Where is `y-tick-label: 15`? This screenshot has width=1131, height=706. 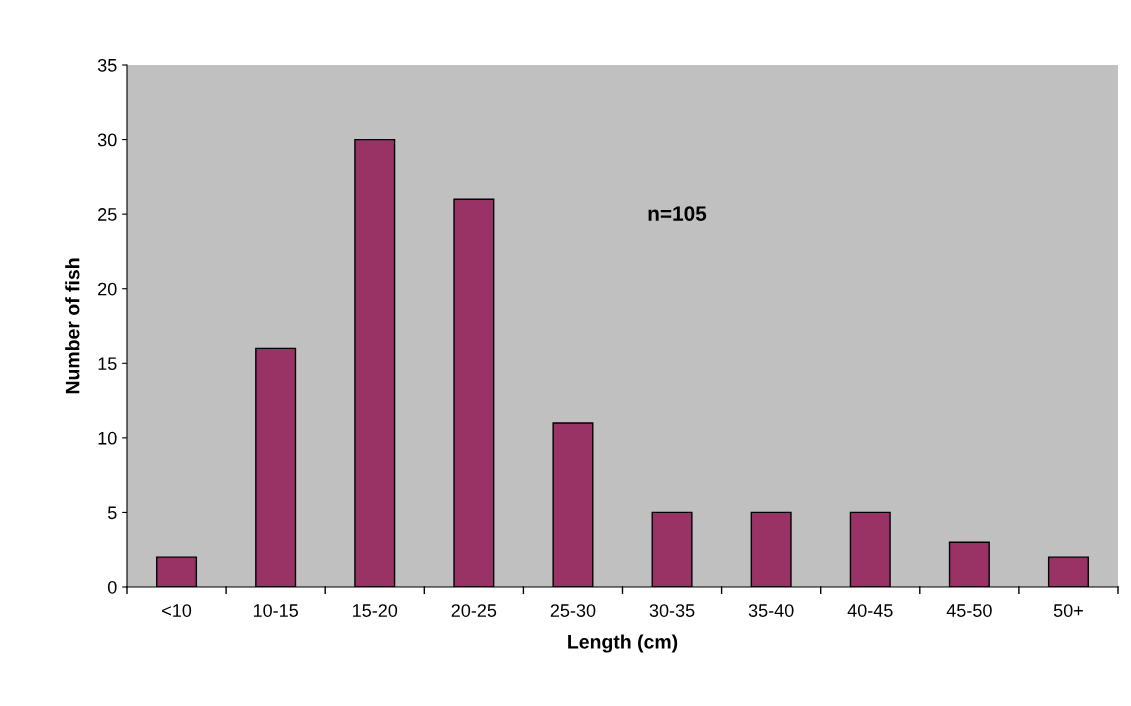
y-tick-label: 15 is located at coordinates (107, 364).